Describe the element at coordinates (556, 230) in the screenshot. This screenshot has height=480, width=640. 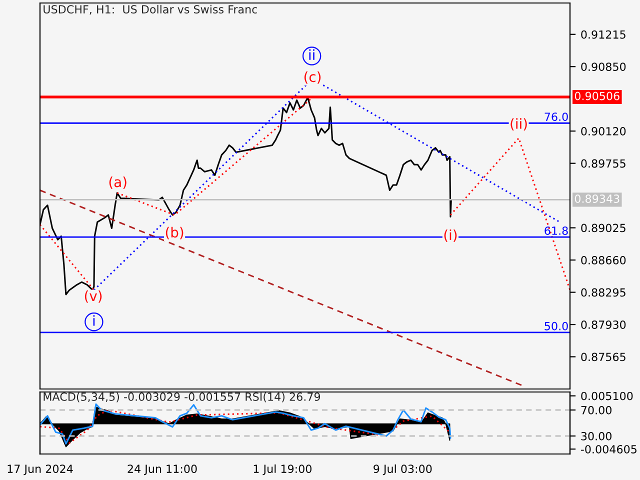
I see `annotation: 61.8` at that location.